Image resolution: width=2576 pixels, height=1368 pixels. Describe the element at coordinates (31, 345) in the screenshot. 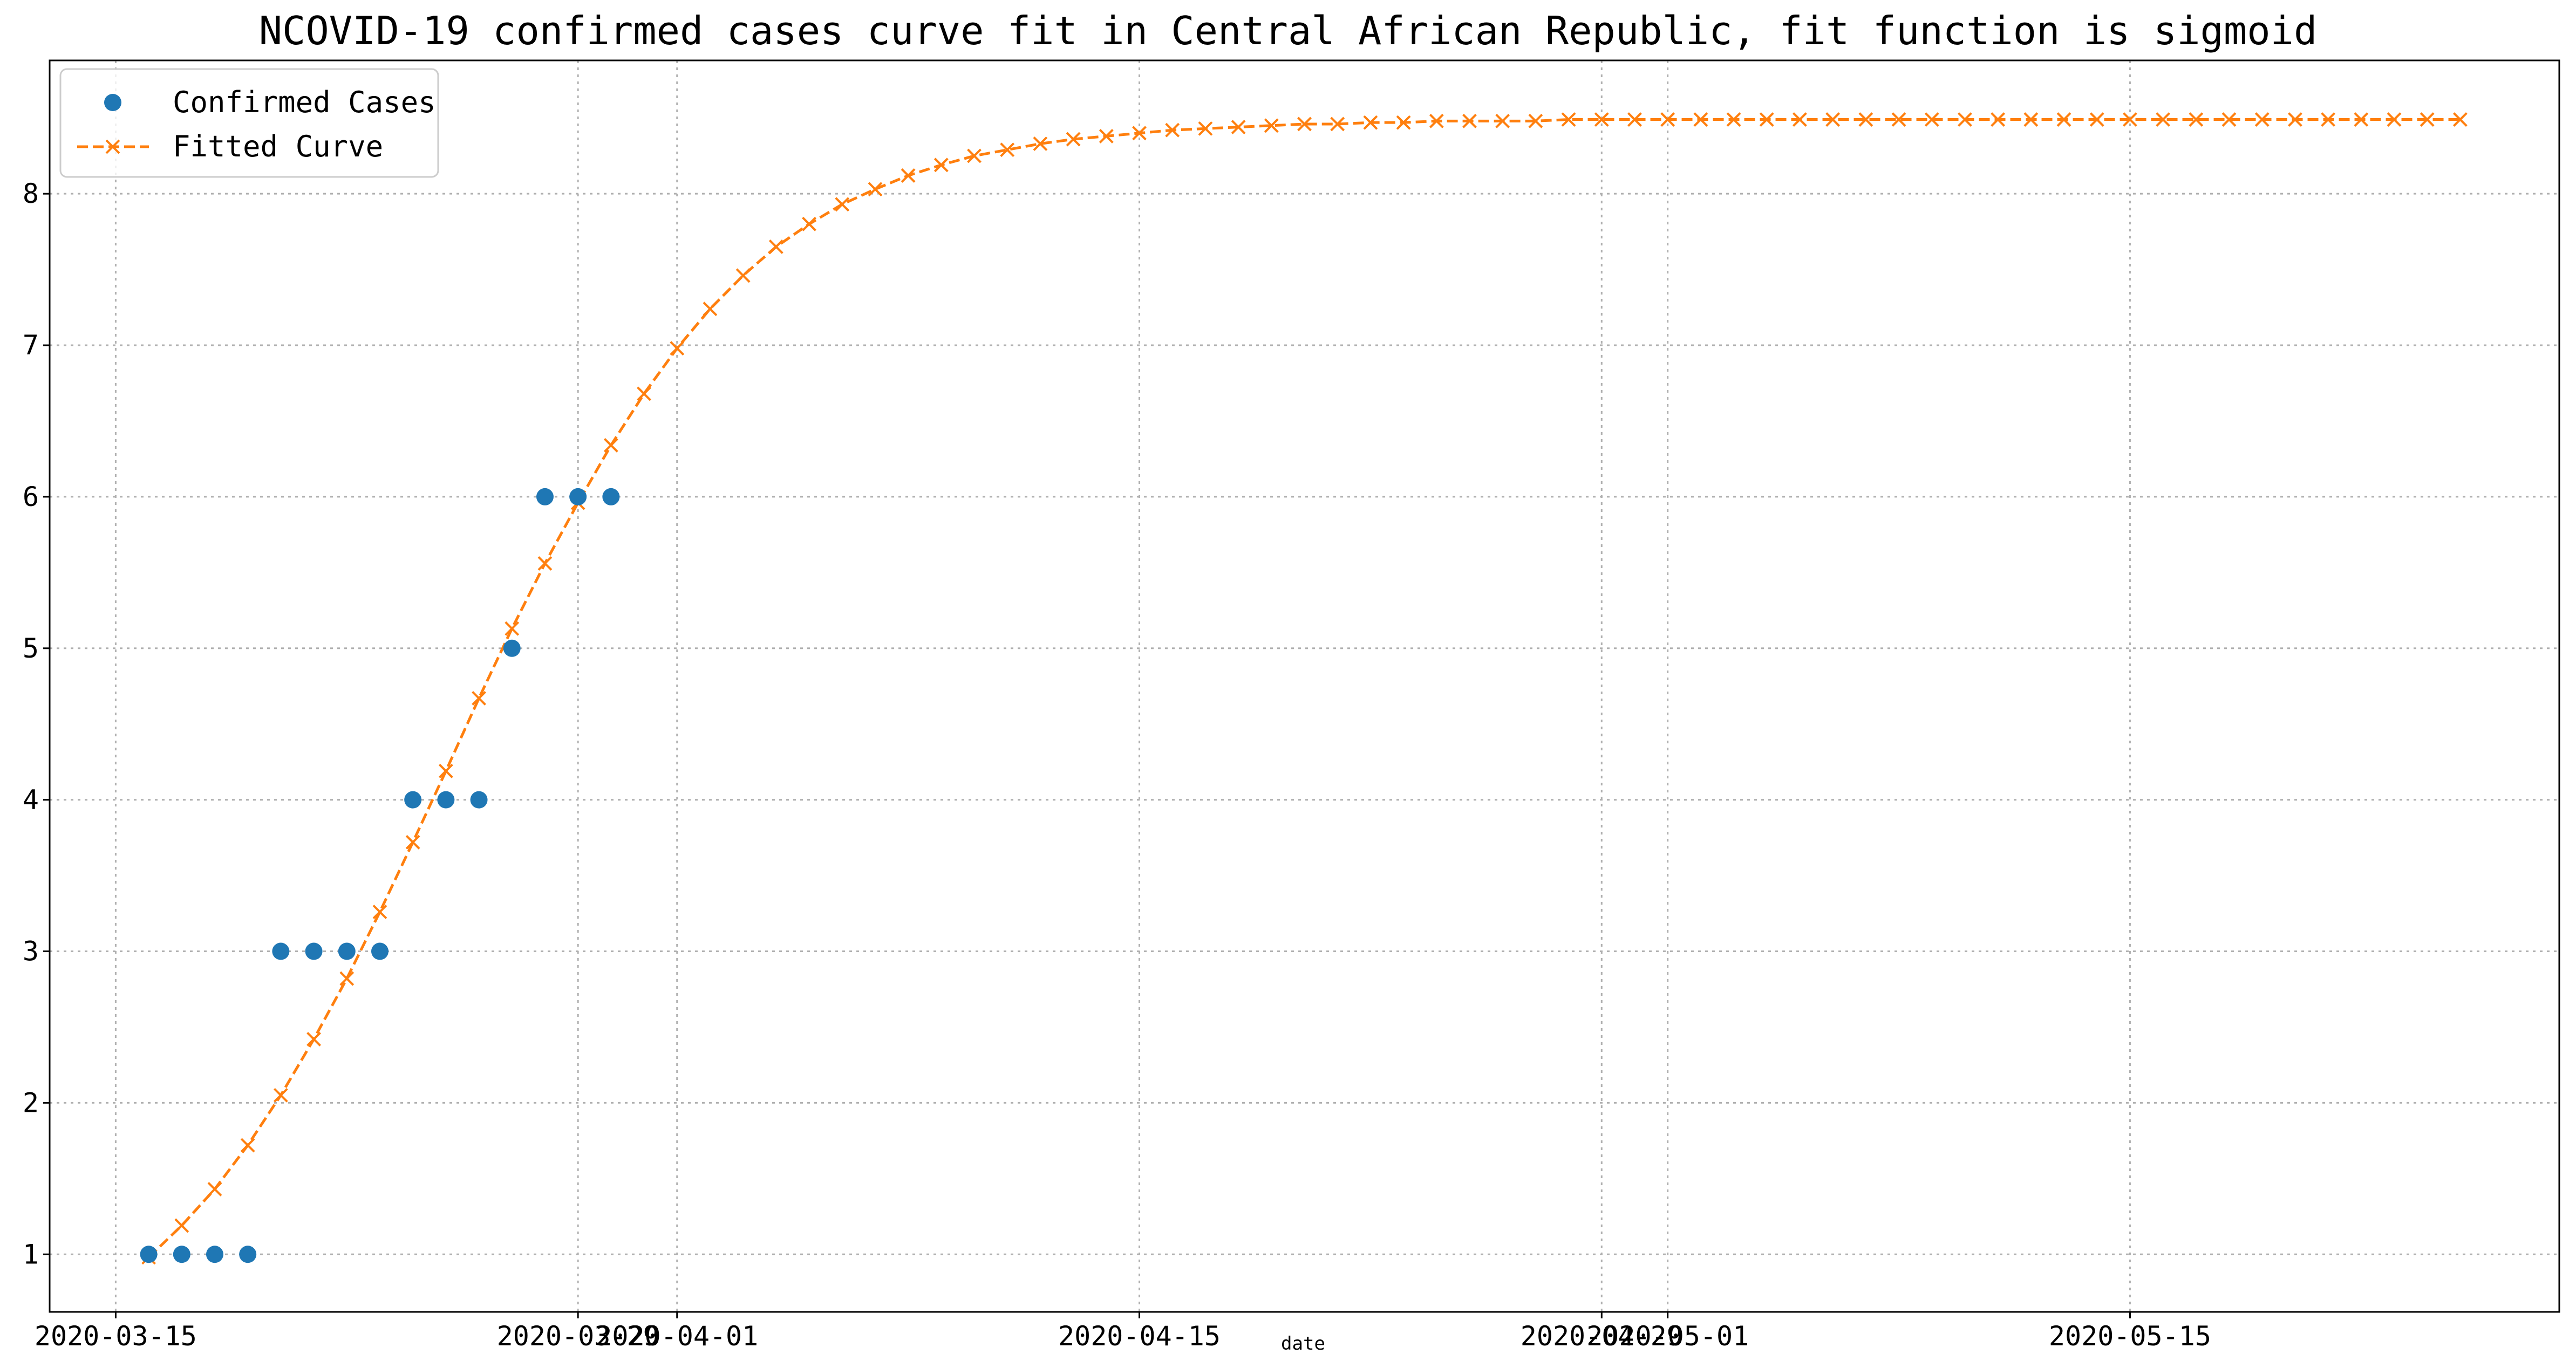

I see `y-tick-label: 7` at that location.